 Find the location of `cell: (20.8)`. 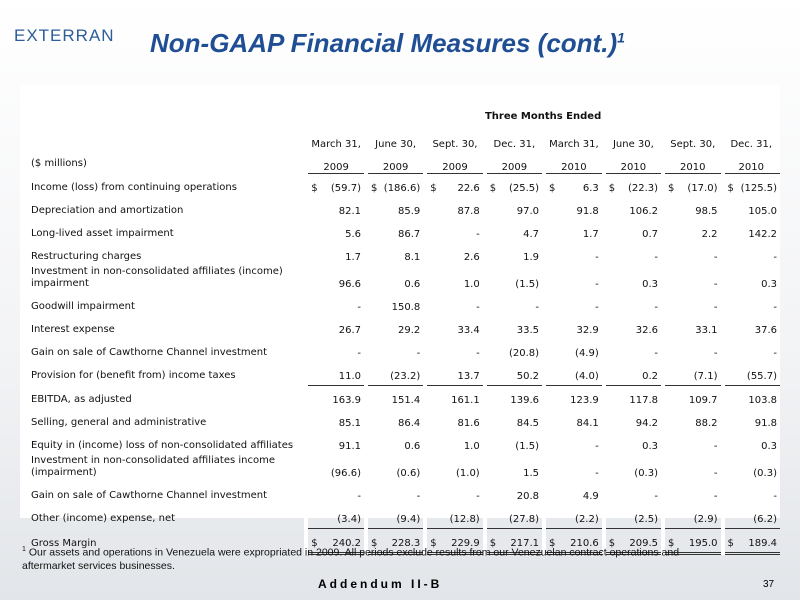

cell: (20.8) is located at coordinates (513, 350).